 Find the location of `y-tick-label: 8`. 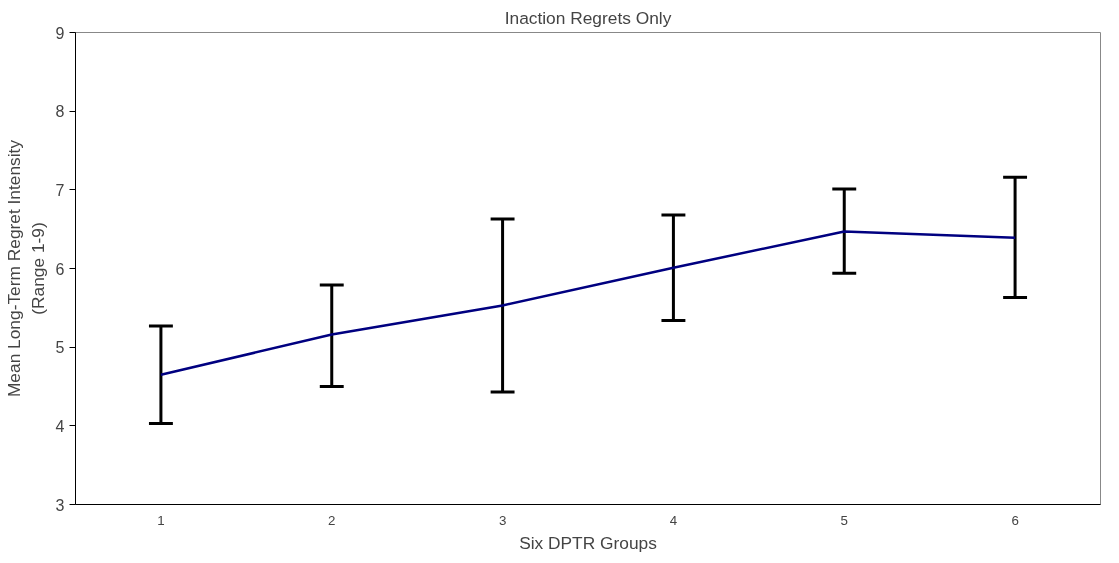

y-tick-label: 8 is located at coordinates (60, 112).